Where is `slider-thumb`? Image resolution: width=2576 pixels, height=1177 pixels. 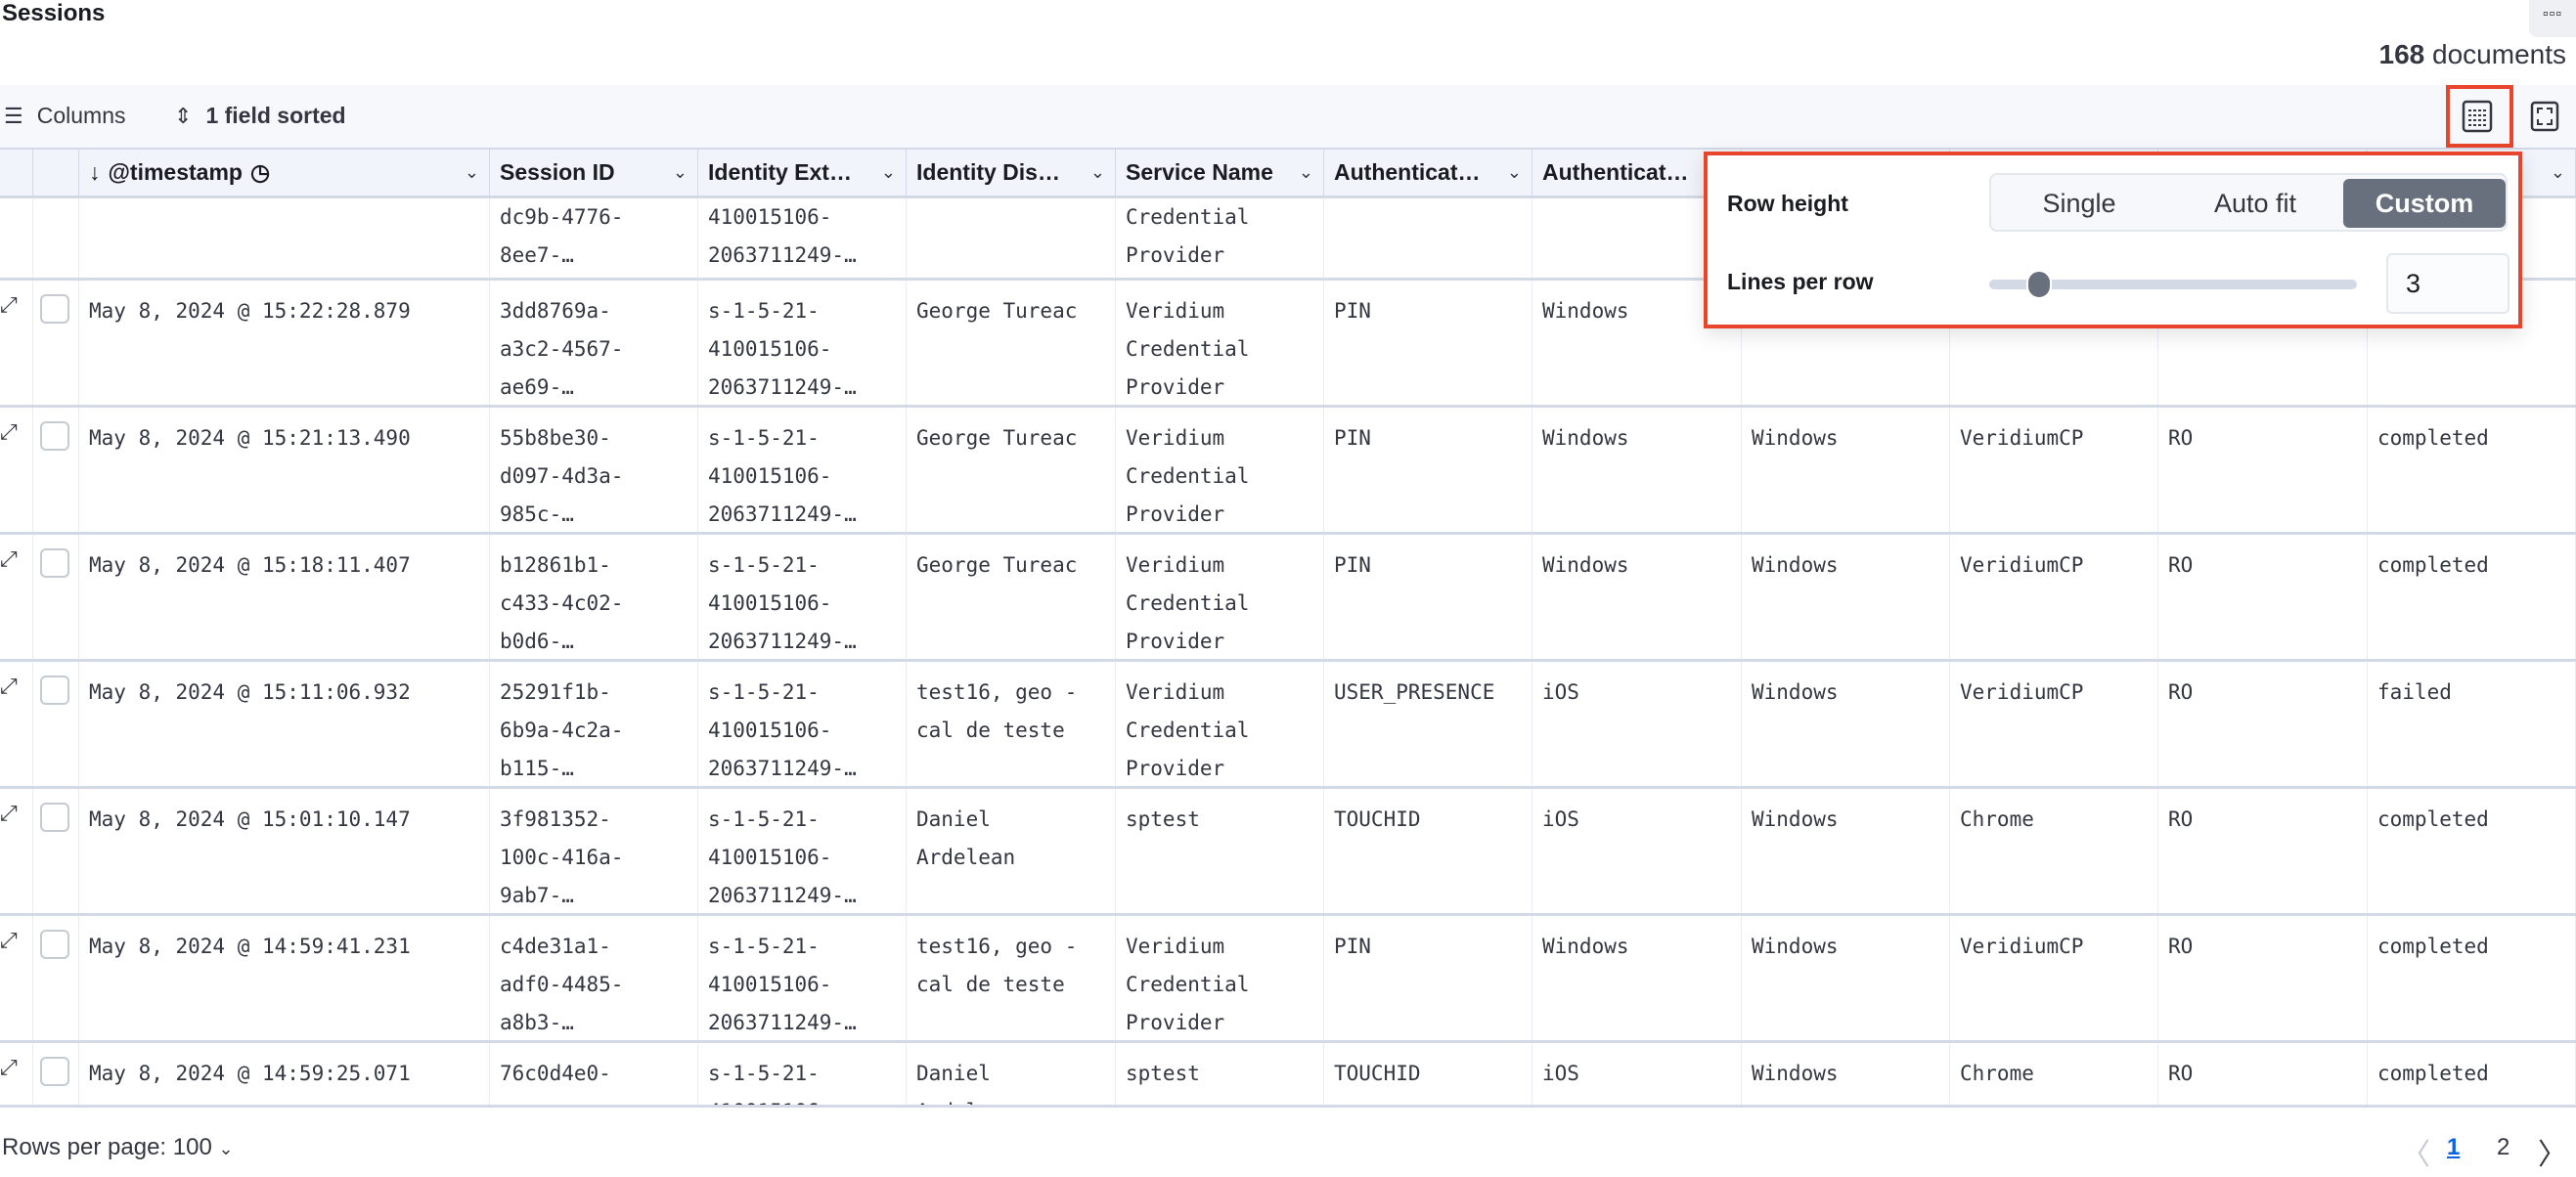
slider-thumb is located at coordinates (2038, 284).